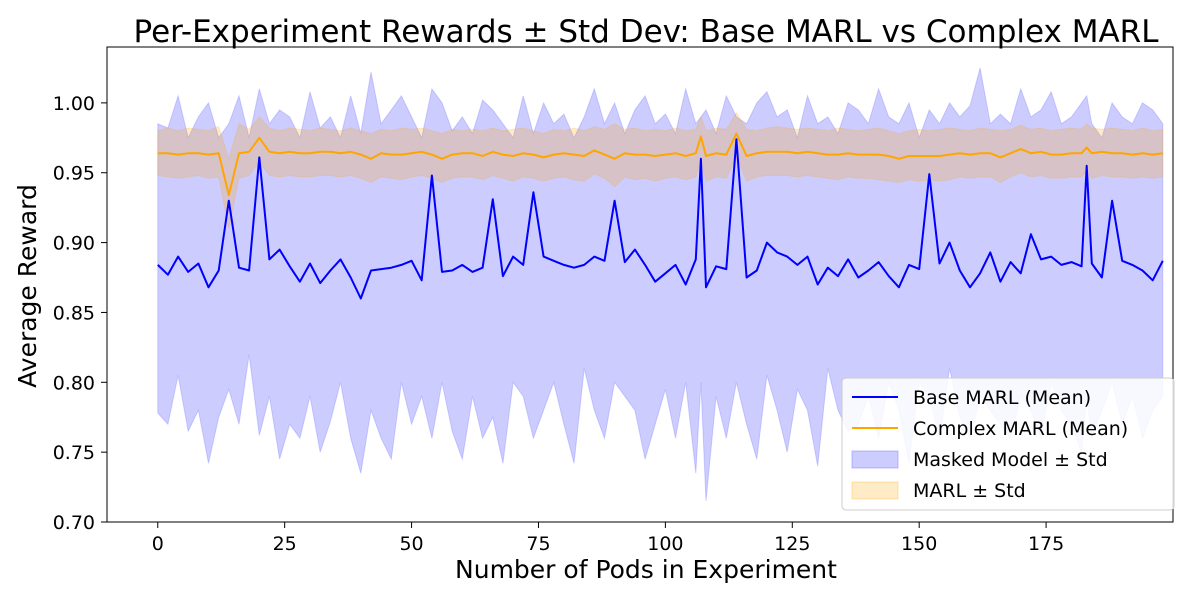 The image size is (1200, 600). Describe the element at coordinates (1002, 398) in the screenshot. I see `legend-label-base-mean: Base MARL (Mean)` at that location.